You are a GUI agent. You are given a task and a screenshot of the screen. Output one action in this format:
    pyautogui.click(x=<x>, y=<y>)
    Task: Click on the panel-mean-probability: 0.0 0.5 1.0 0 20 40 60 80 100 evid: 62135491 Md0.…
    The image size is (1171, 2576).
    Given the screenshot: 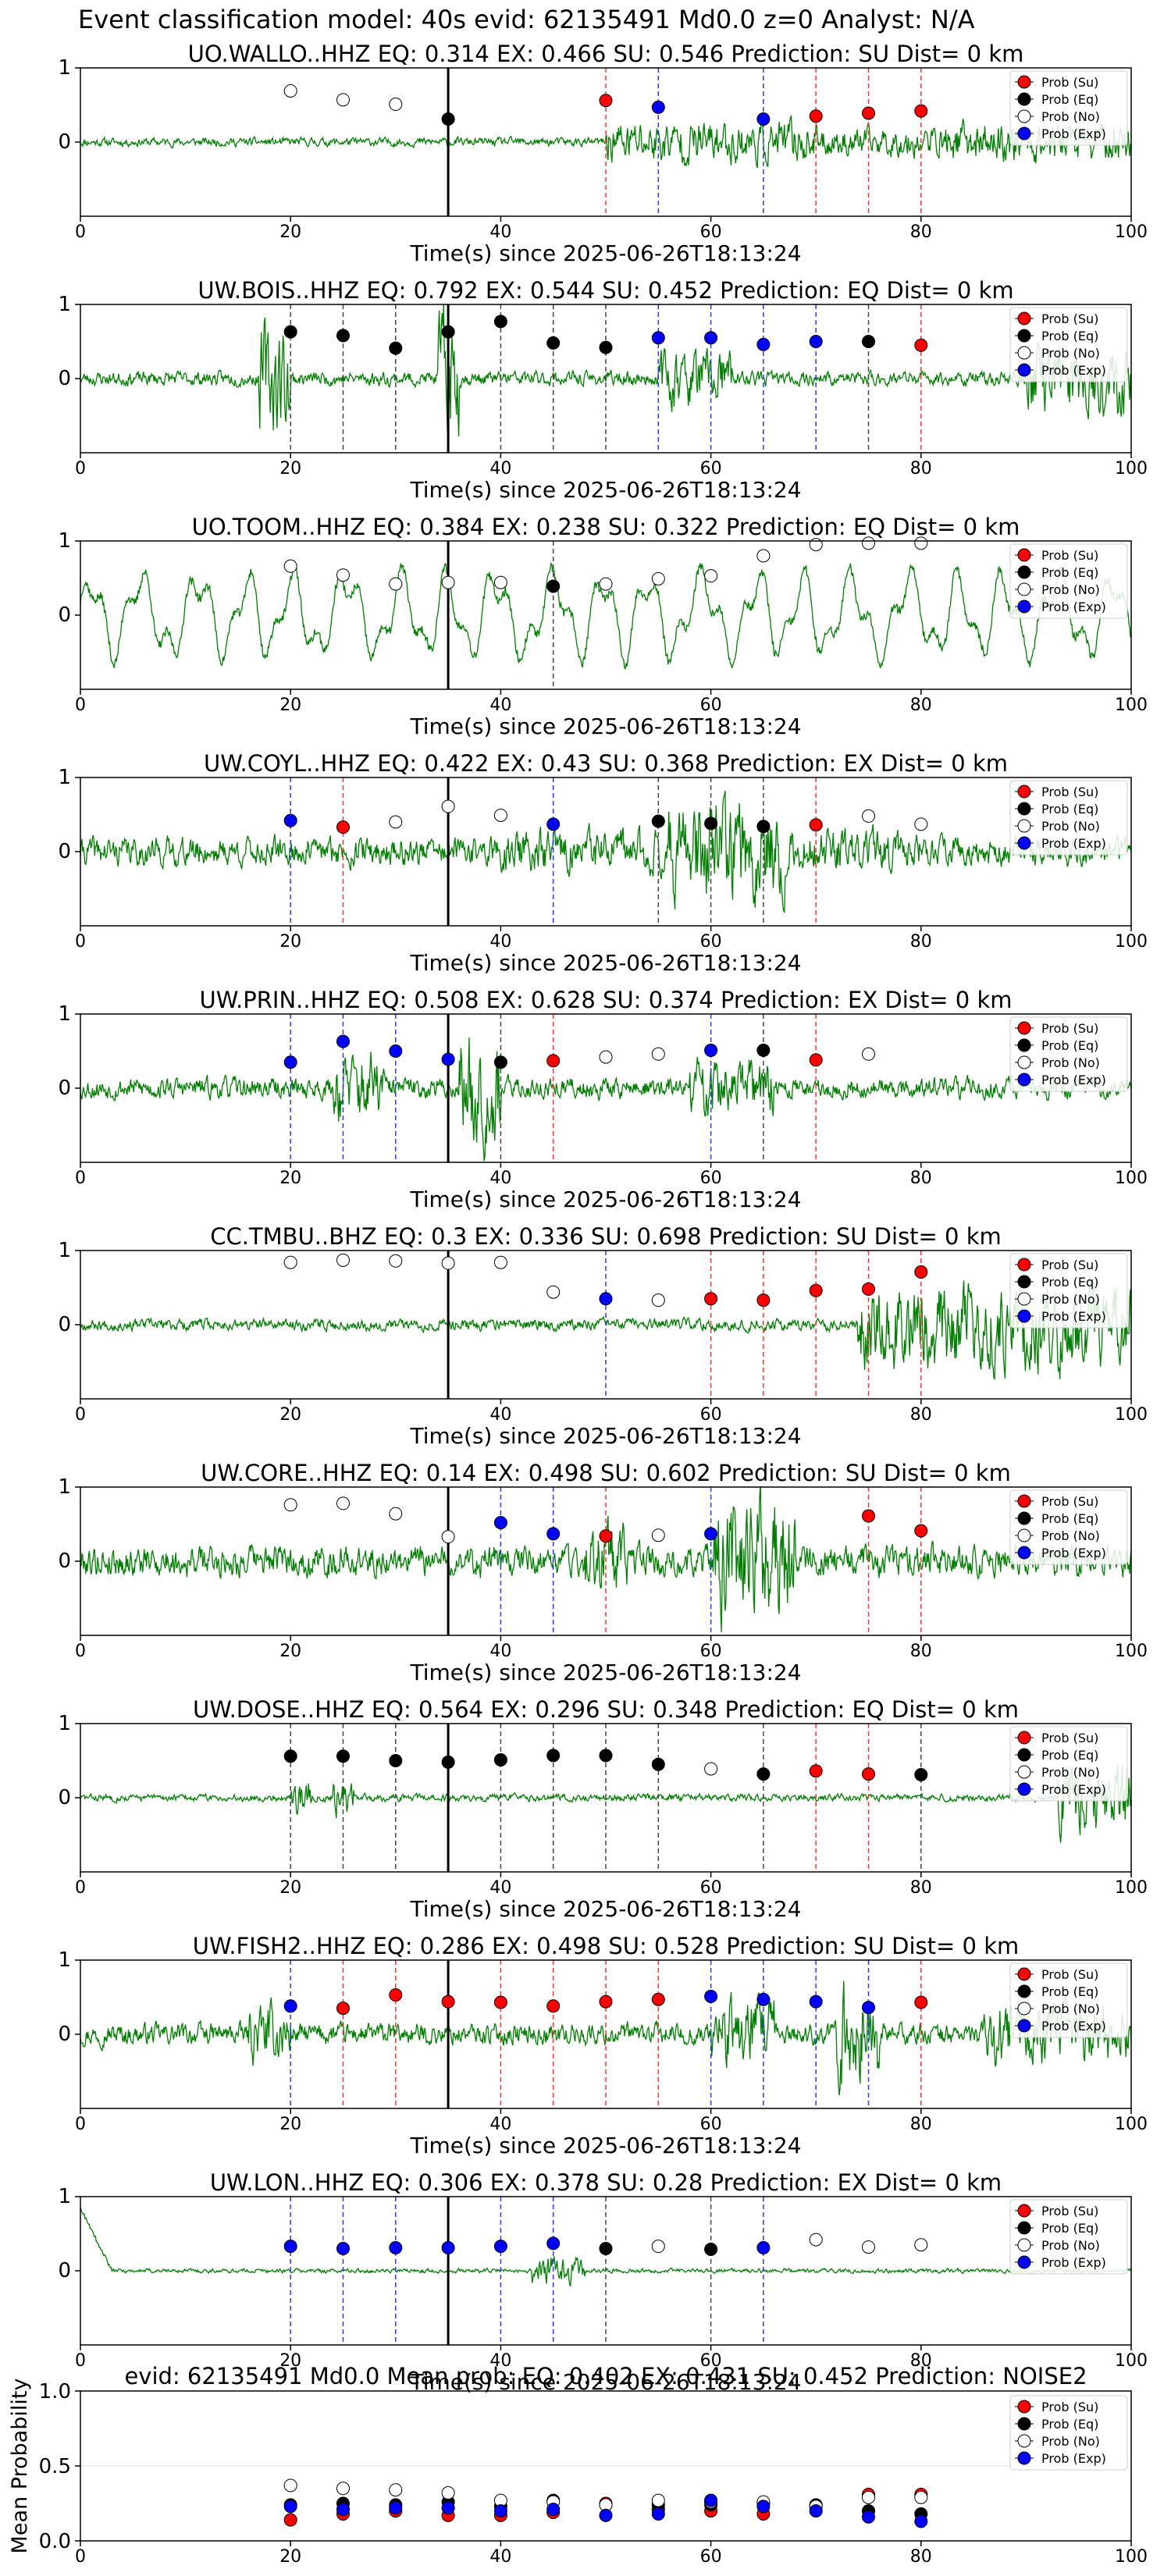 What is the action you would take?
    pyautogui.click(x=578, y=2465)
    